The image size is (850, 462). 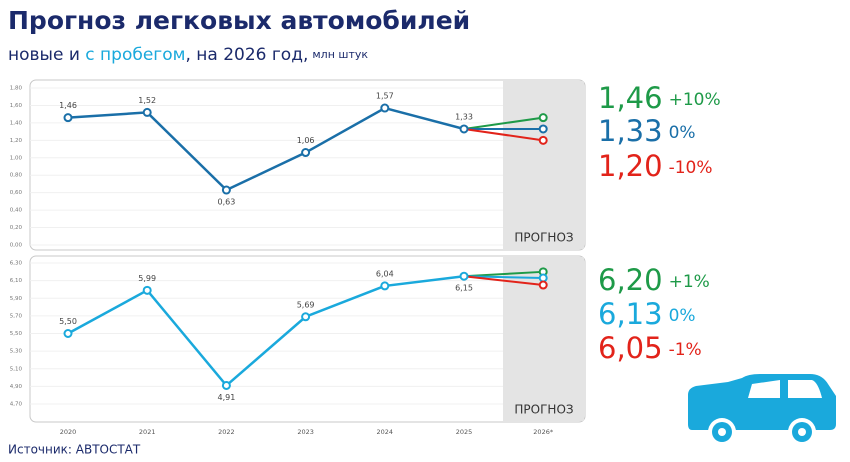 I want to click on y-tick-label: 1,20, so click(x=16, y=141).